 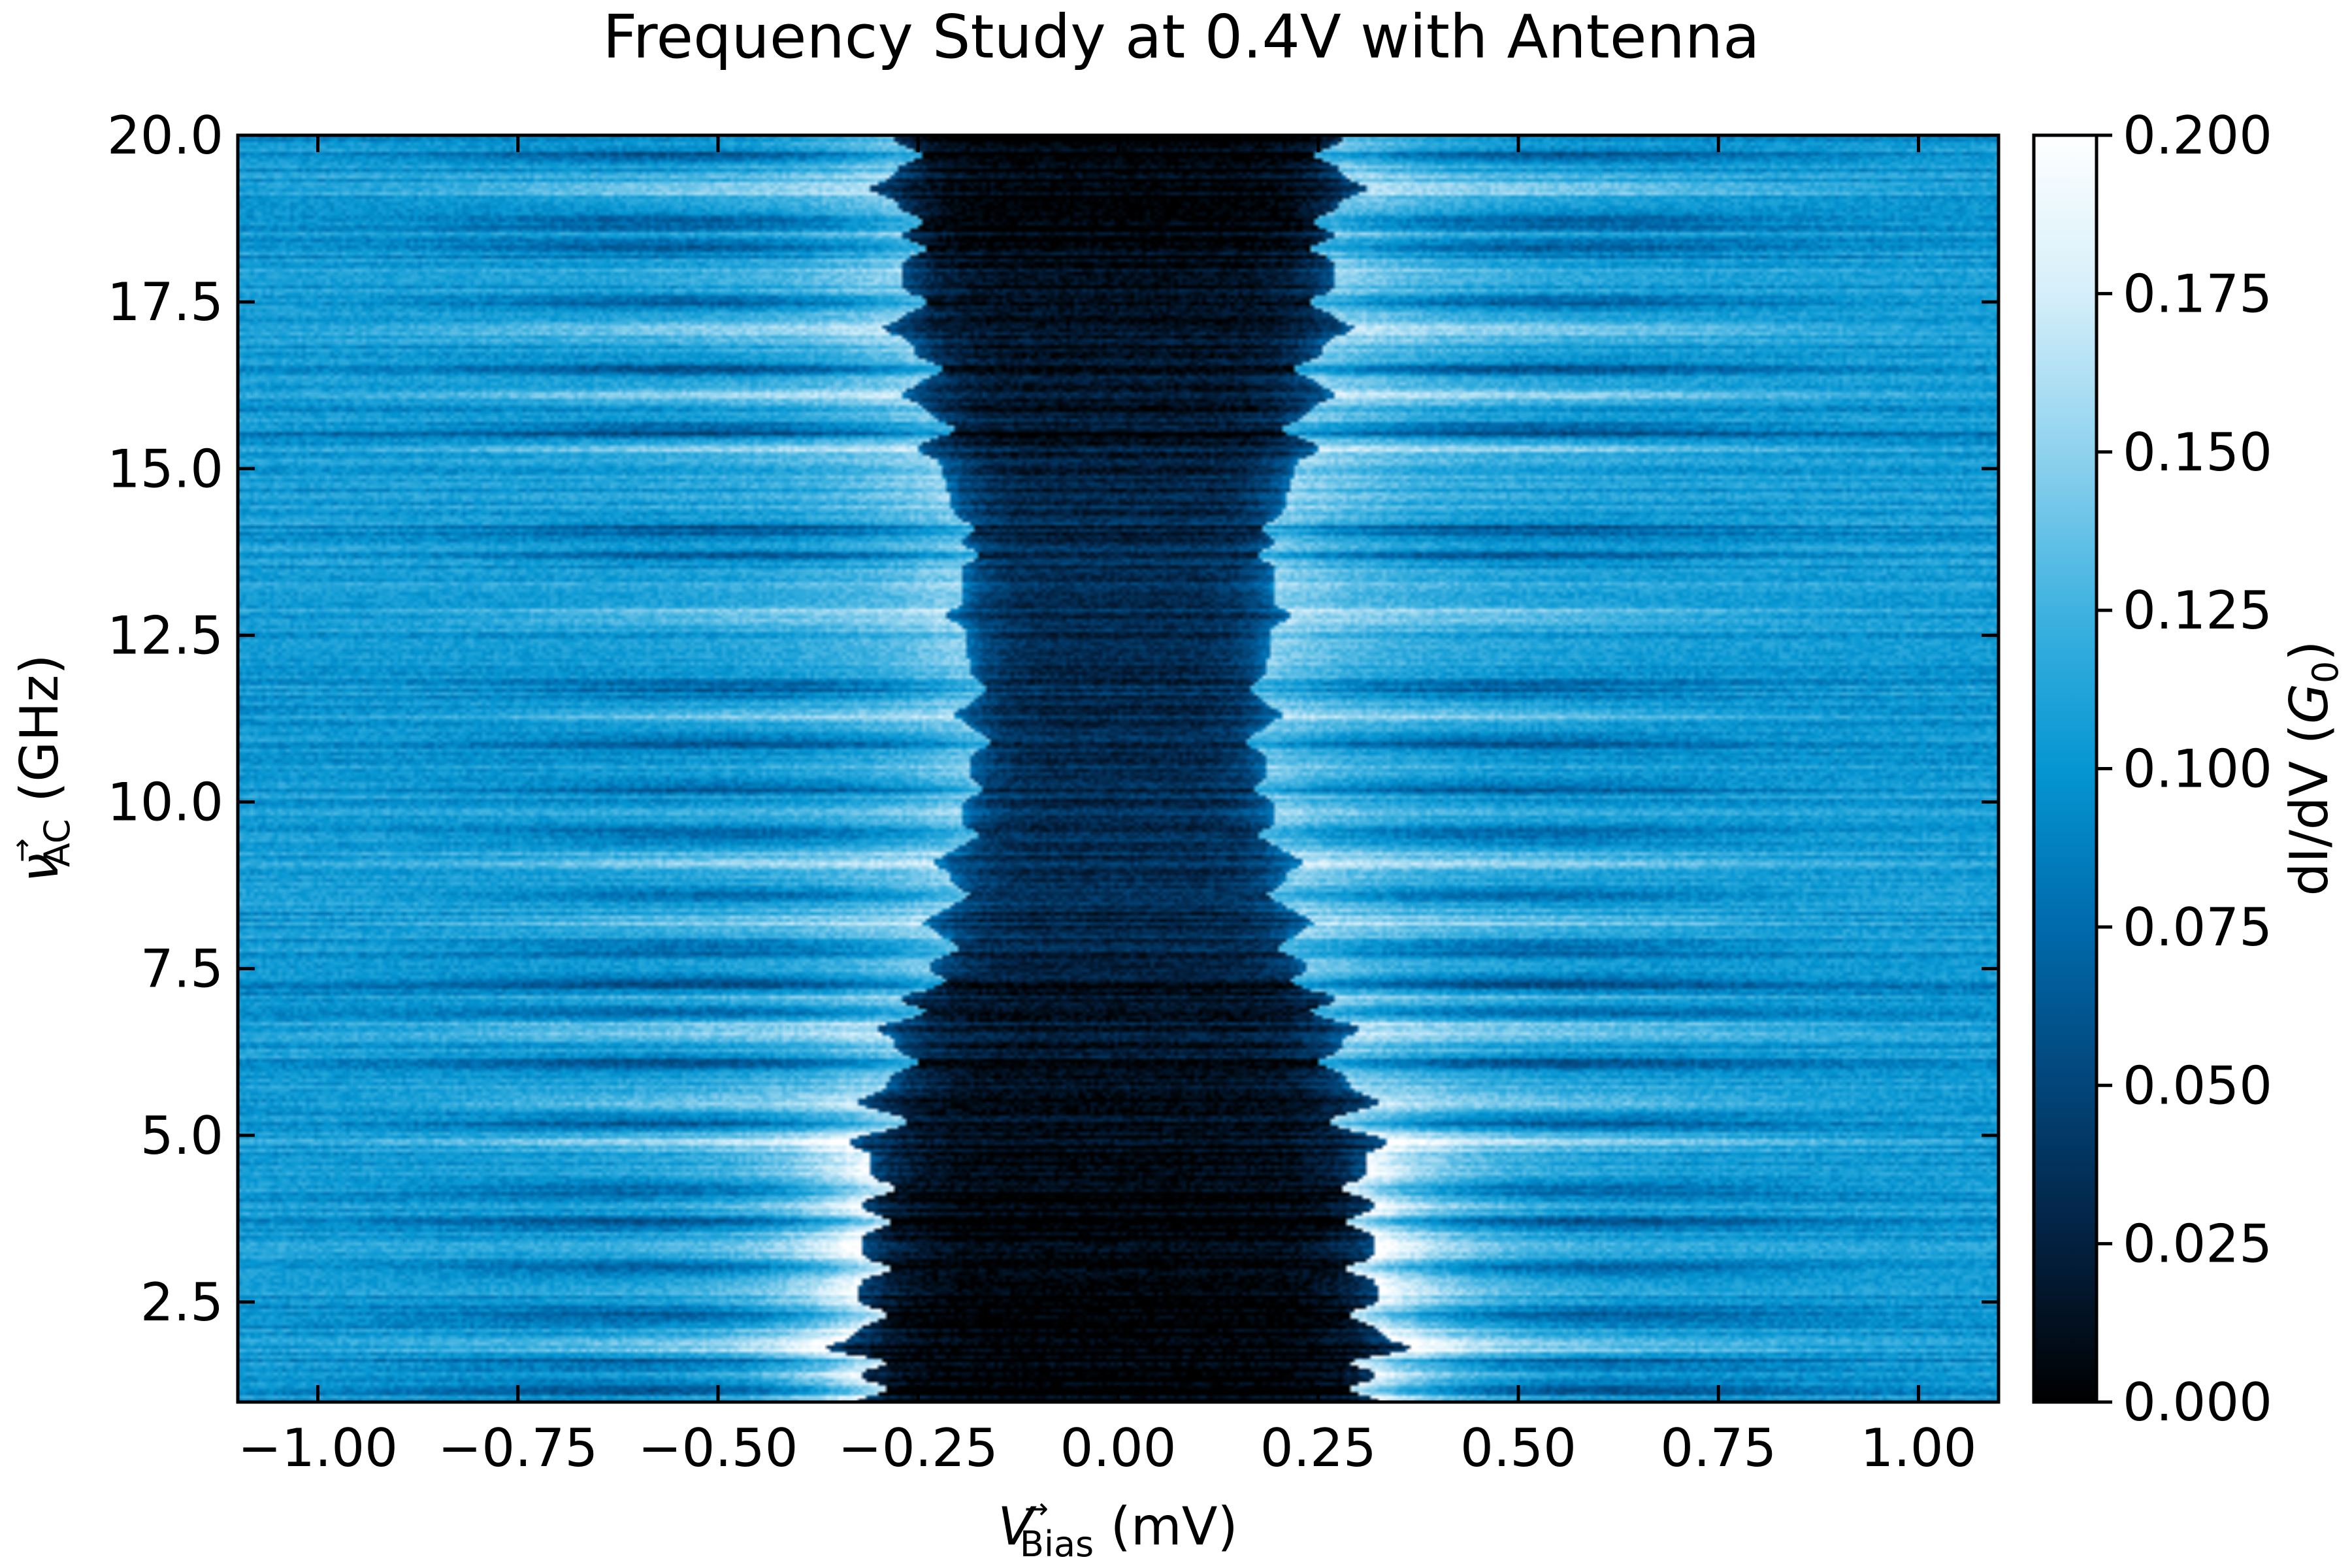 I want to click on x-tick-label: 0.00, so click(x=1118, y=1448).